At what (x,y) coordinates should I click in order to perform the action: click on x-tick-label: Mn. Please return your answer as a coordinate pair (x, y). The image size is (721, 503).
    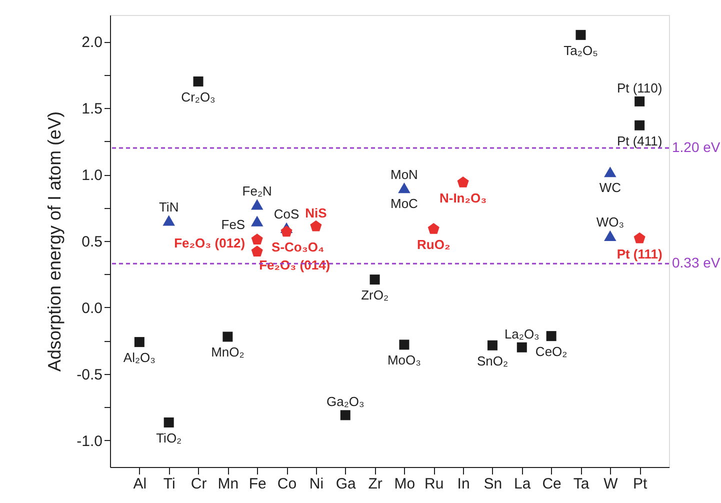
    Looking at the image, I should click on (228, 484).